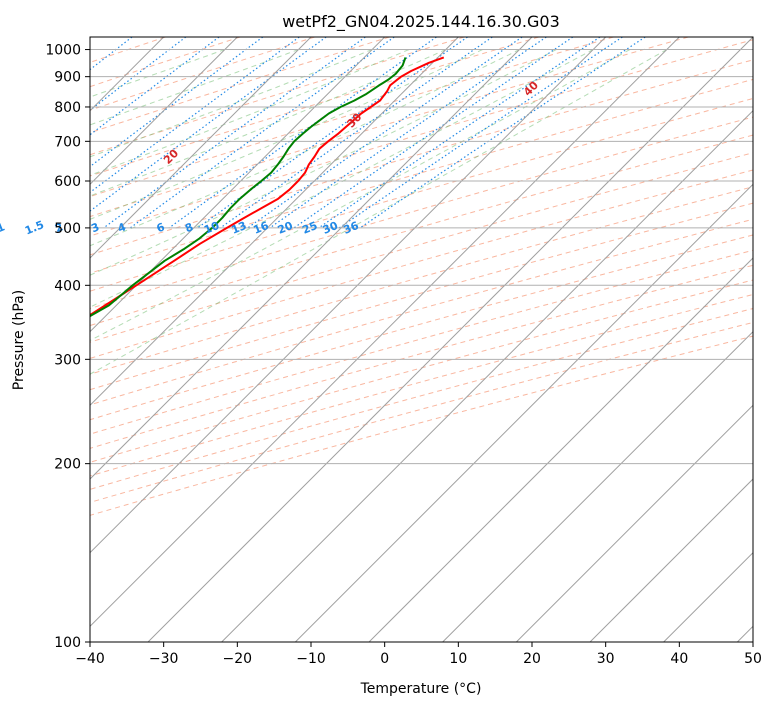 The image size is (775, 708). I want to click on x-tick-label: 10, so click(458, 659).